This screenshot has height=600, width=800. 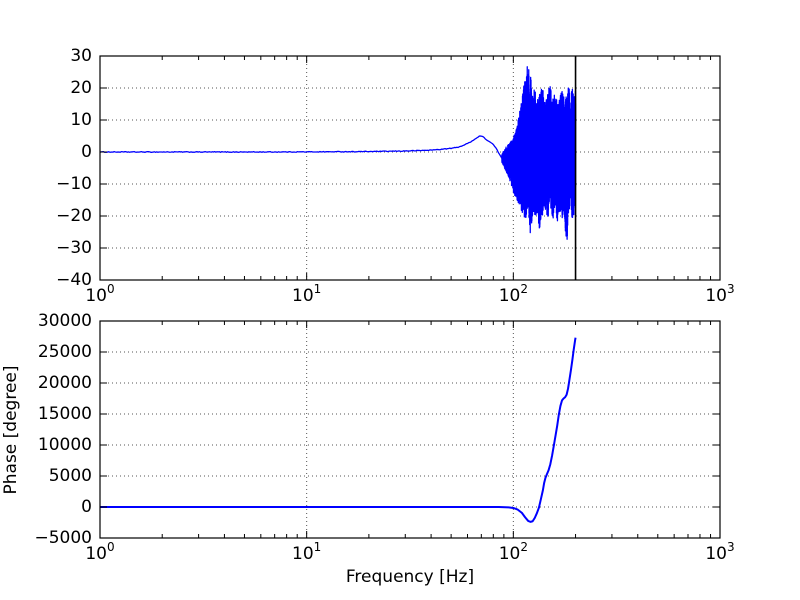 I want to click on y-tick-label: 25000, so click(x=65, y=352).